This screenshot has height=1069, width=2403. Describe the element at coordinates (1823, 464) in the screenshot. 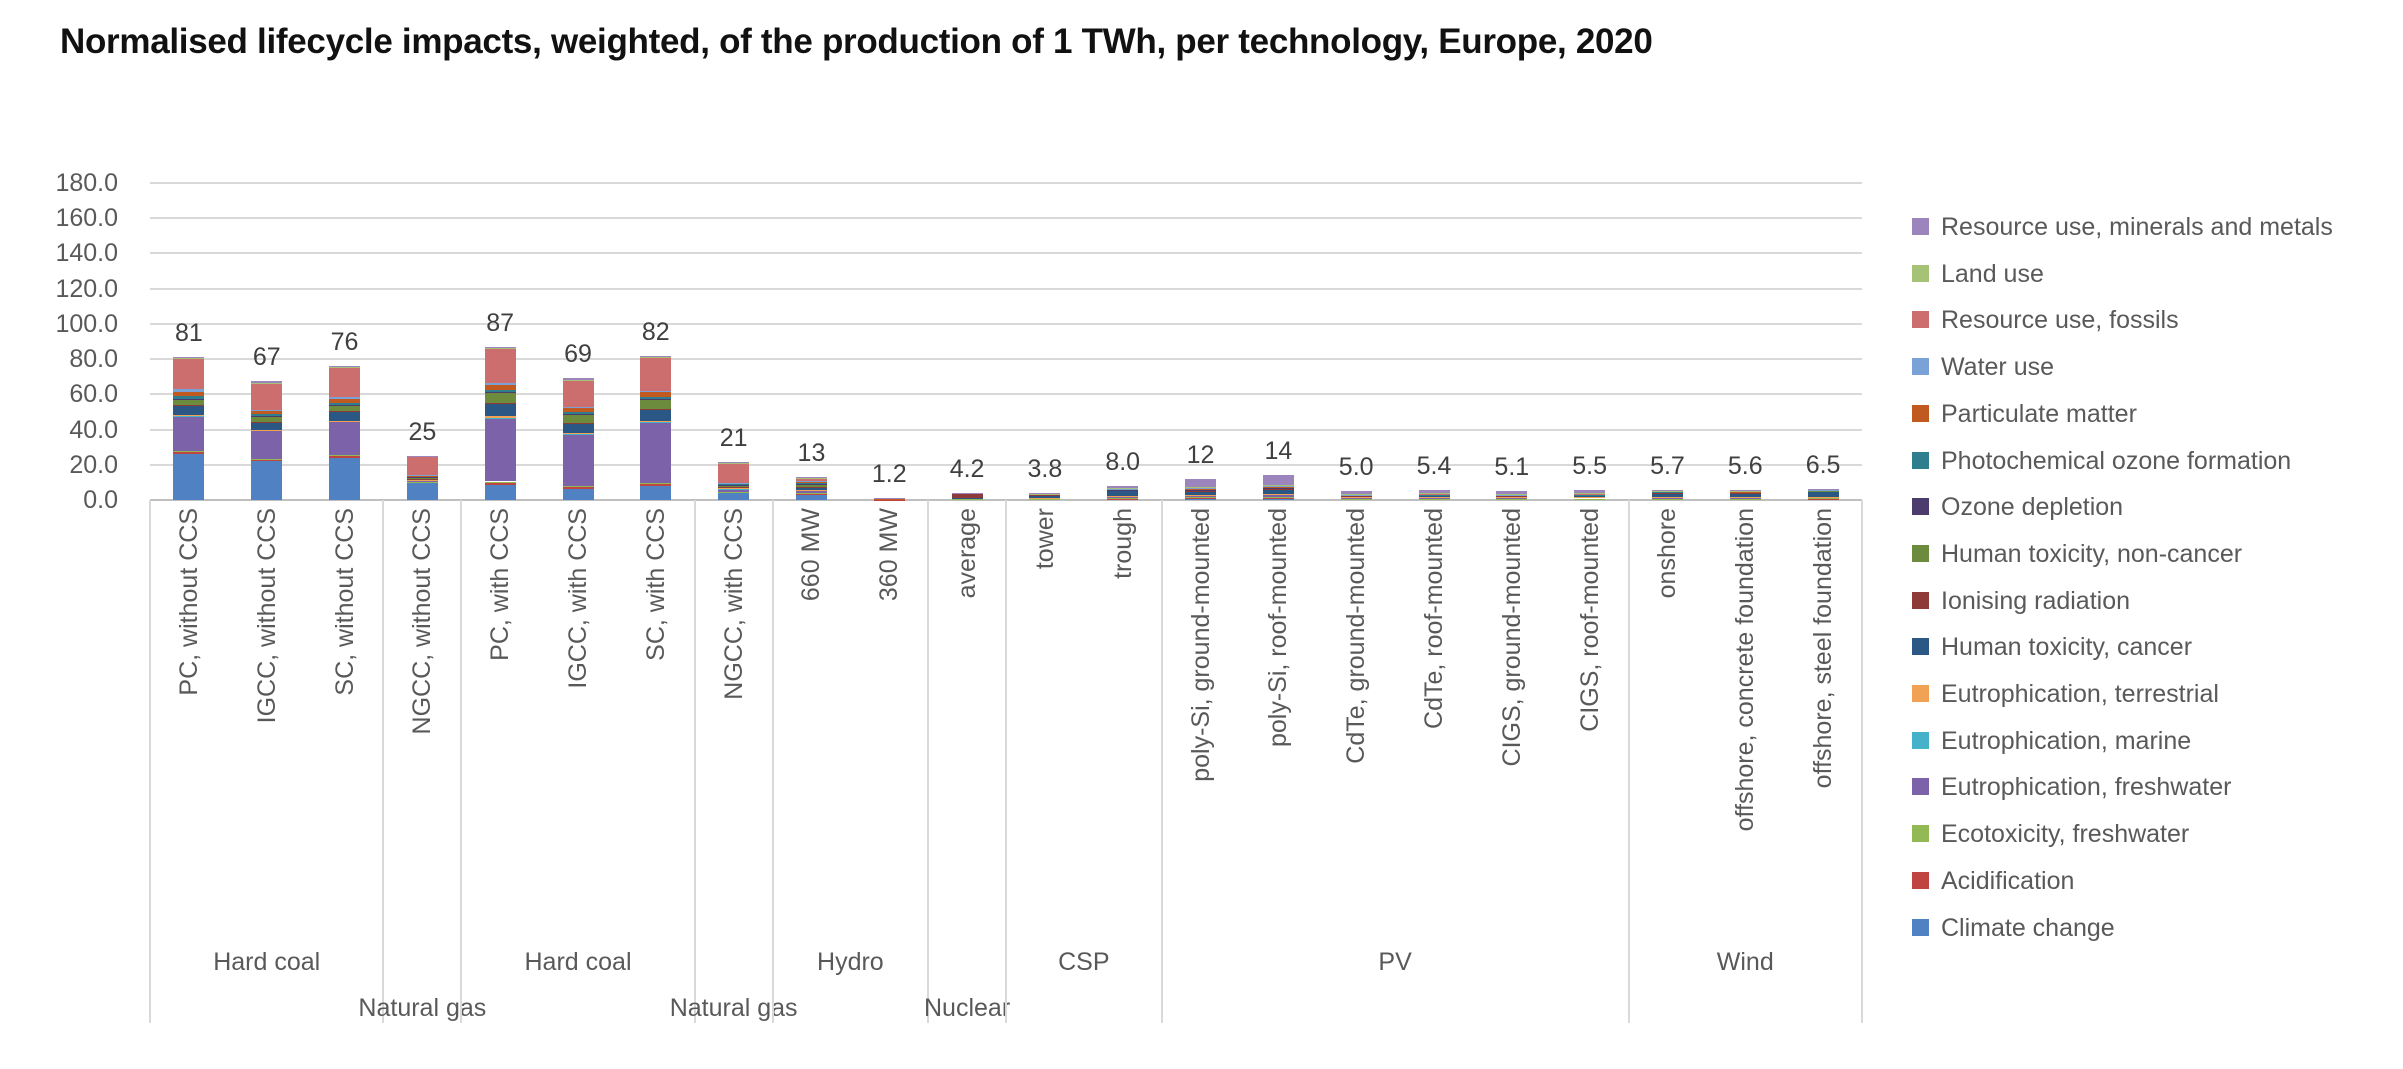

I see `bar-total-label: 6.5` at that location.